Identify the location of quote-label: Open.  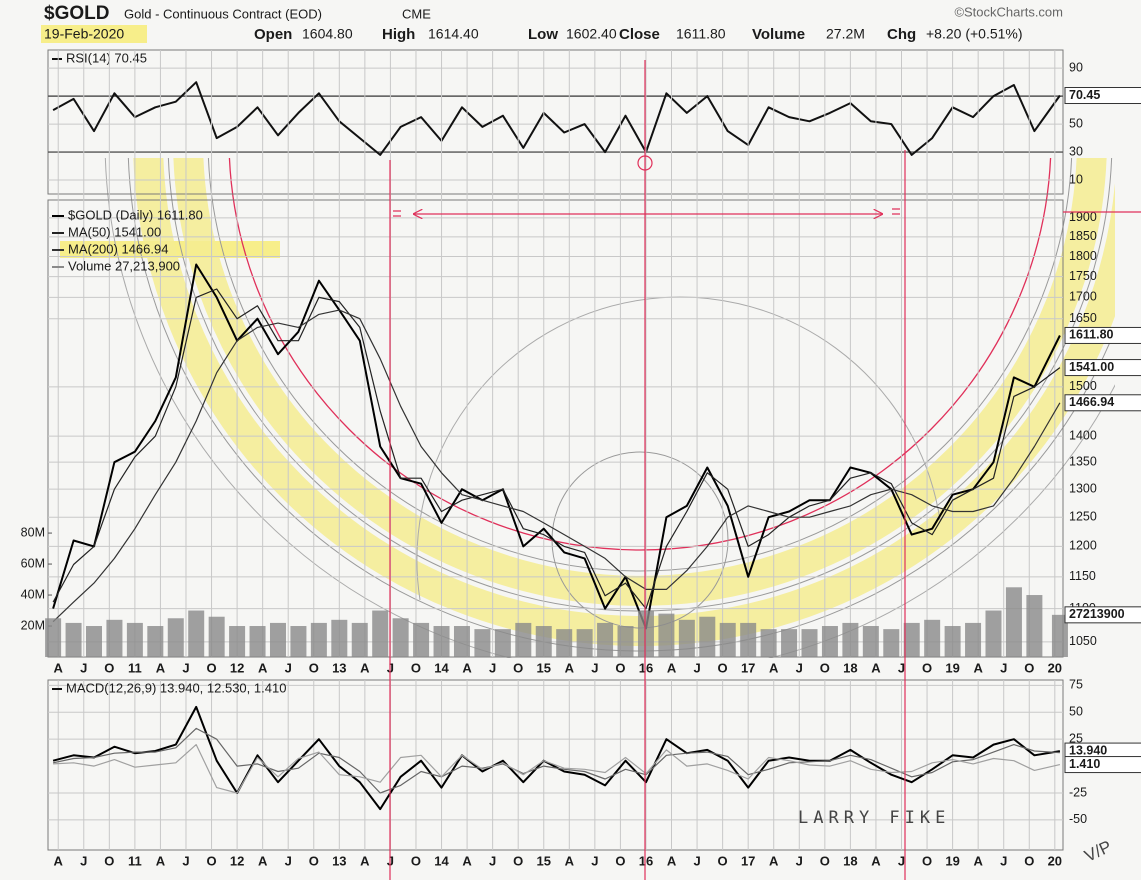
(273, 34).